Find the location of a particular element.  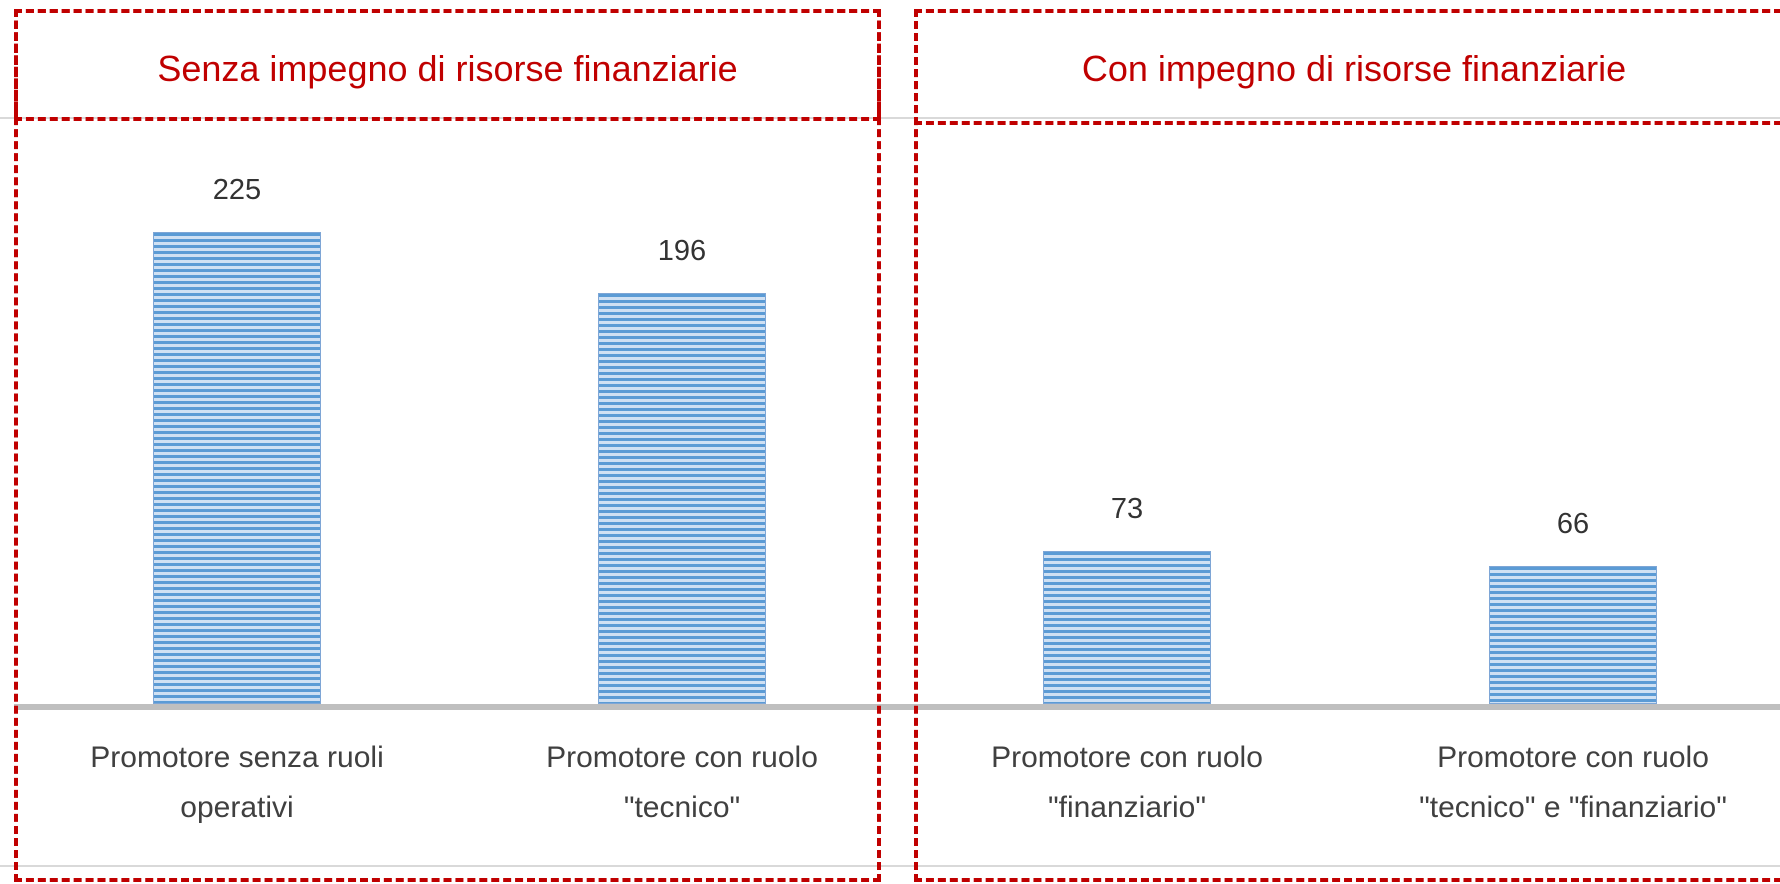

value-label: 73 is located at coordinates (1127, 508).